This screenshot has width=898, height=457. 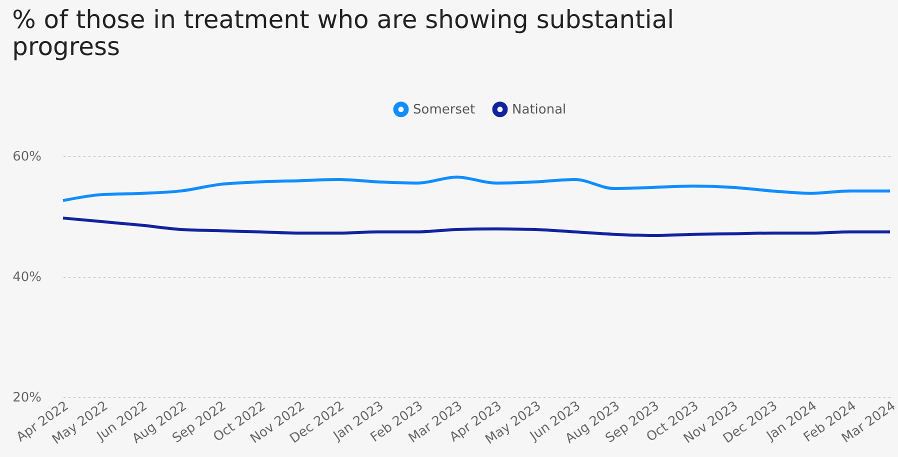 What do you see at coordinates (343, 33) in the screenshot?
I see `chart-title: % of those in treatment who are showing substantial progress` at bounding box center [343, 33].